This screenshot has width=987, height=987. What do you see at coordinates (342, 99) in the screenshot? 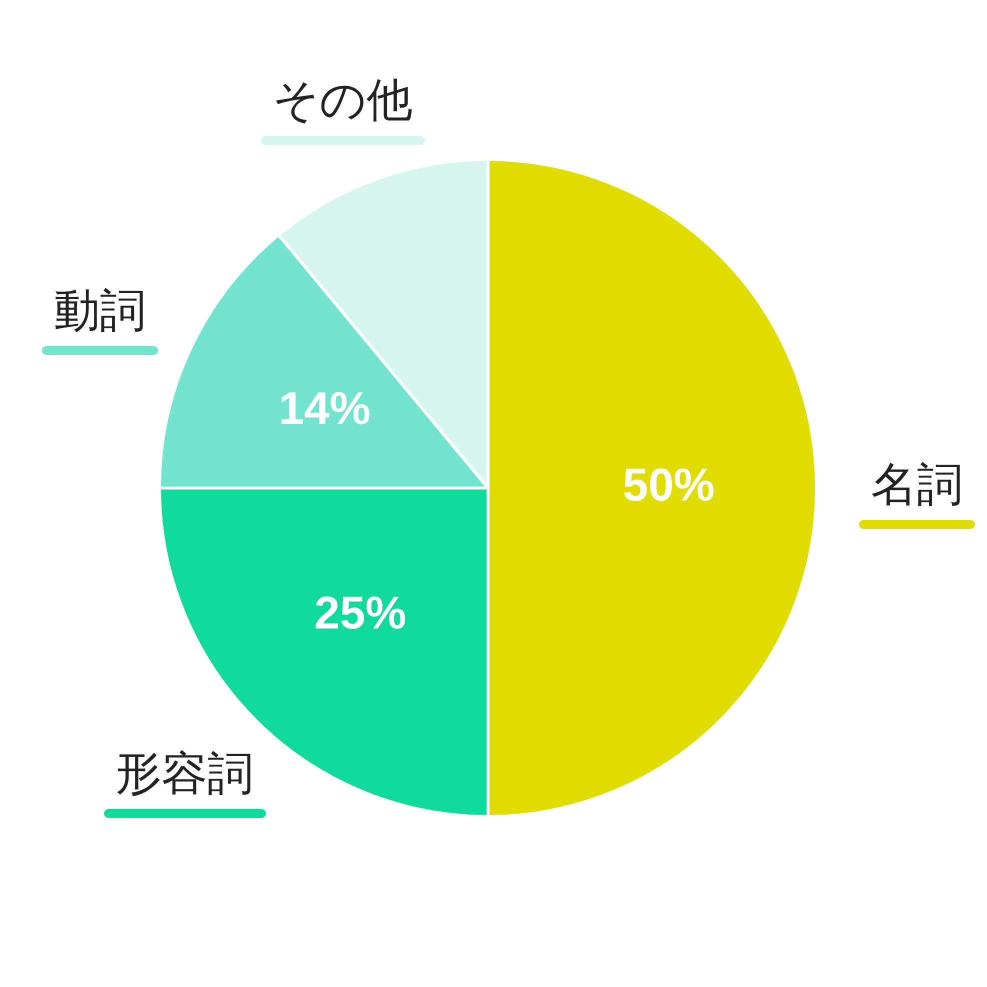
I see `slice-label: その他` at bounding box center [342, 99].